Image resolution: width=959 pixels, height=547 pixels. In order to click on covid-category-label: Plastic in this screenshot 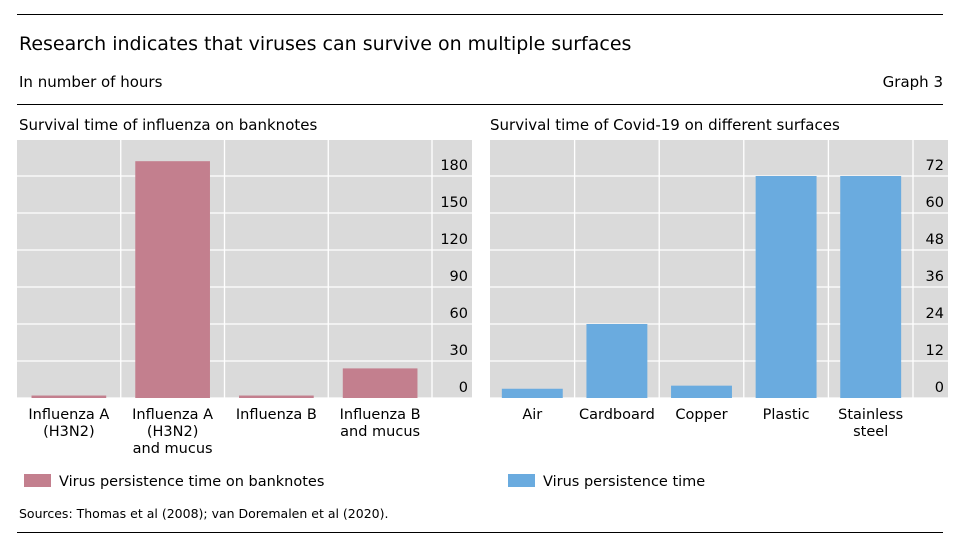, I will do `click(786, 415)`.